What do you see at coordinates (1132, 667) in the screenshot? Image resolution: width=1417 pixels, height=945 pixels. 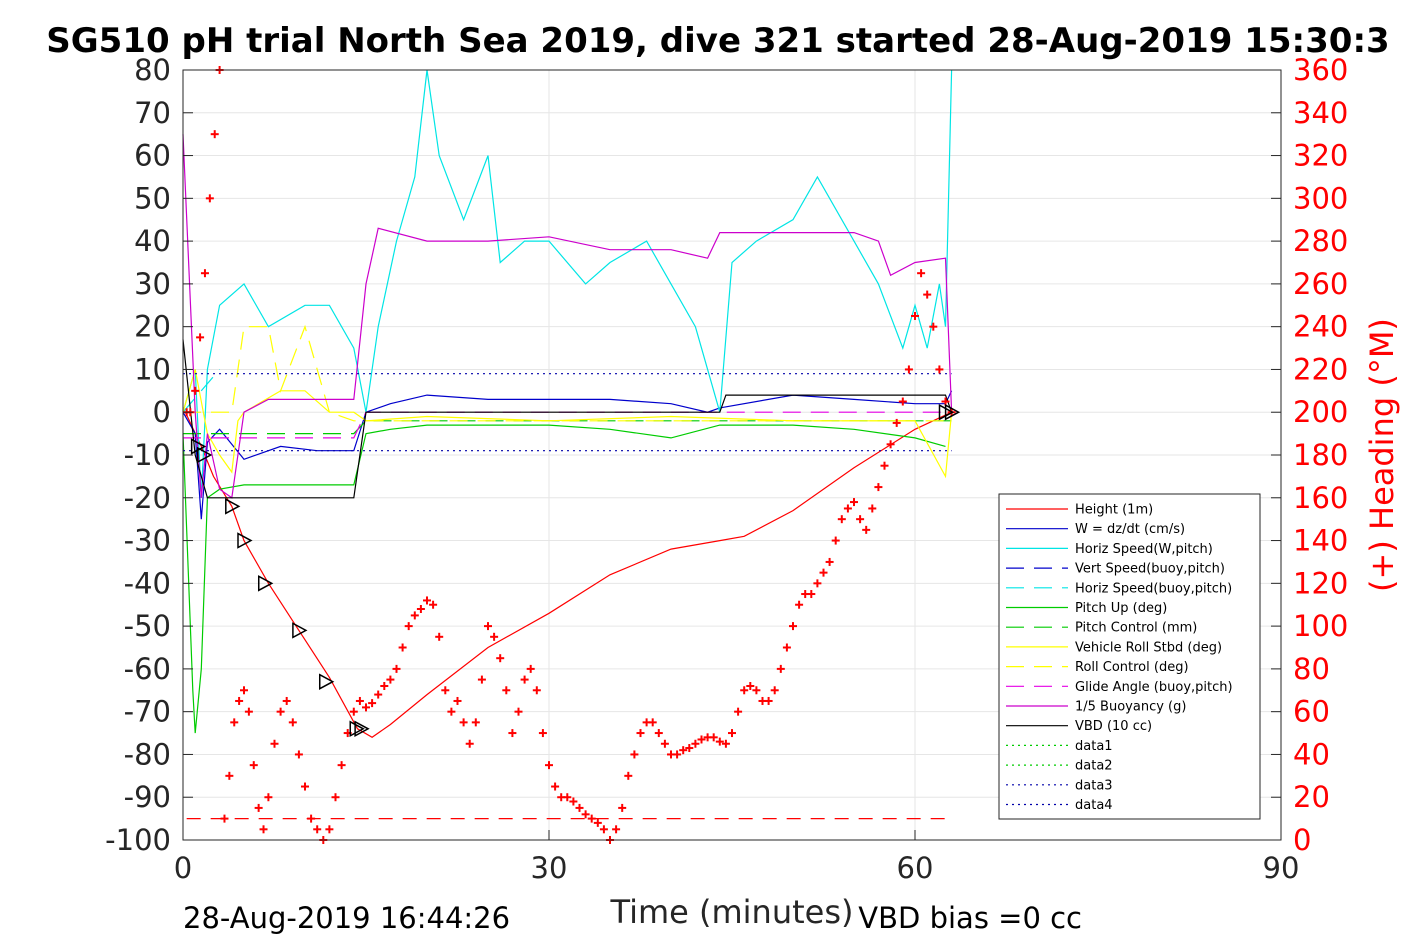 I see `legend-entry-8: Roll Control (deg)` at bounding box center [1132, 667].